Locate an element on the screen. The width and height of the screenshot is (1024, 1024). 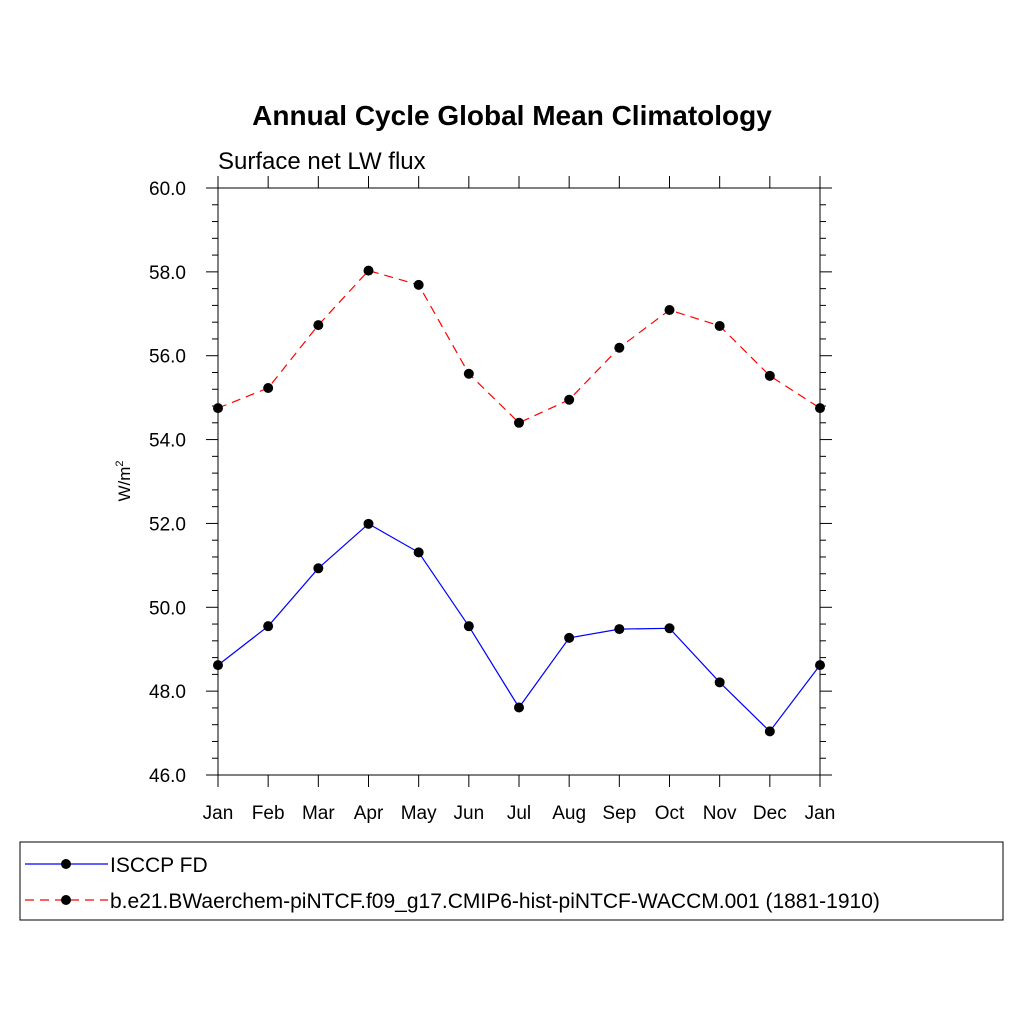
x-tick-label: May is located at coordinates (419, 813).